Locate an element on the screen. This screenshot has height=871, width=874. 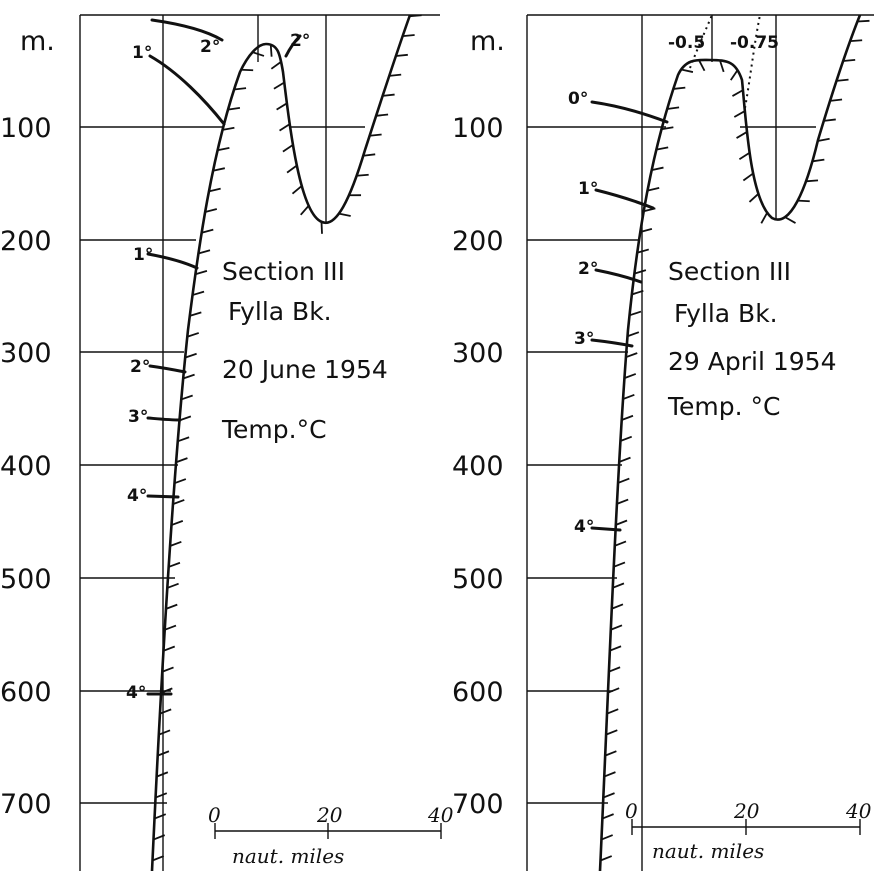
isotherm-label: 3° is located at coordinates (138, 417).